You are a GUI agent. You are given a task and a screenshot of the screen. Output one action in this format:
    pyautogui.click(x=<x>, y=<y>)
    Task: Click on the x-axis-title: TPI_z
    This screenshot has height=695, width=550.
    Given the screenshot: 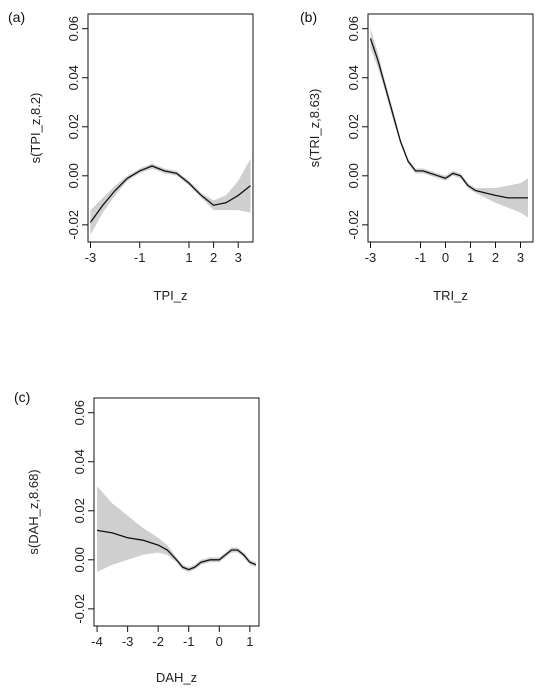 What is the action you would take?
    pyautogui.click(x=171, y=295)
    